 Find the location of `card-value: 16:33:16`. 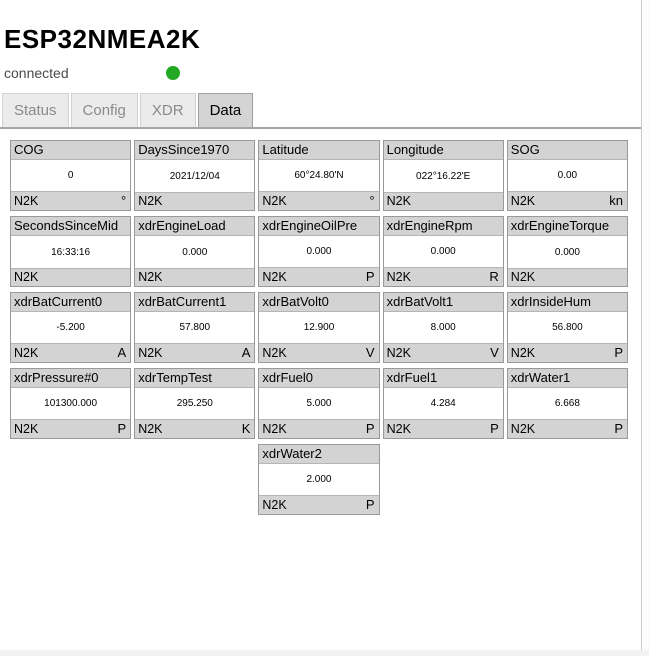

card-value: 16:33:16 is located at coordinates (71, 252).